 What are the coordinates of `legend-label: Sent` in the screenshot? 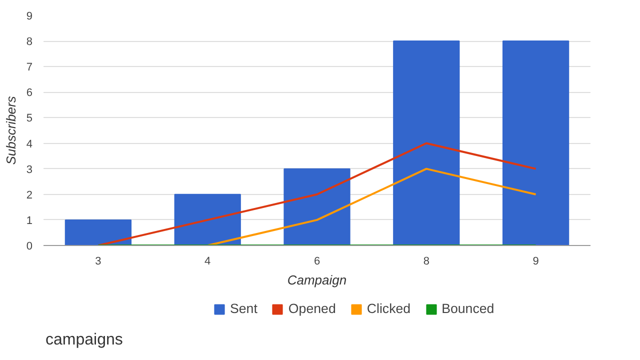 It's located at (244, 308).